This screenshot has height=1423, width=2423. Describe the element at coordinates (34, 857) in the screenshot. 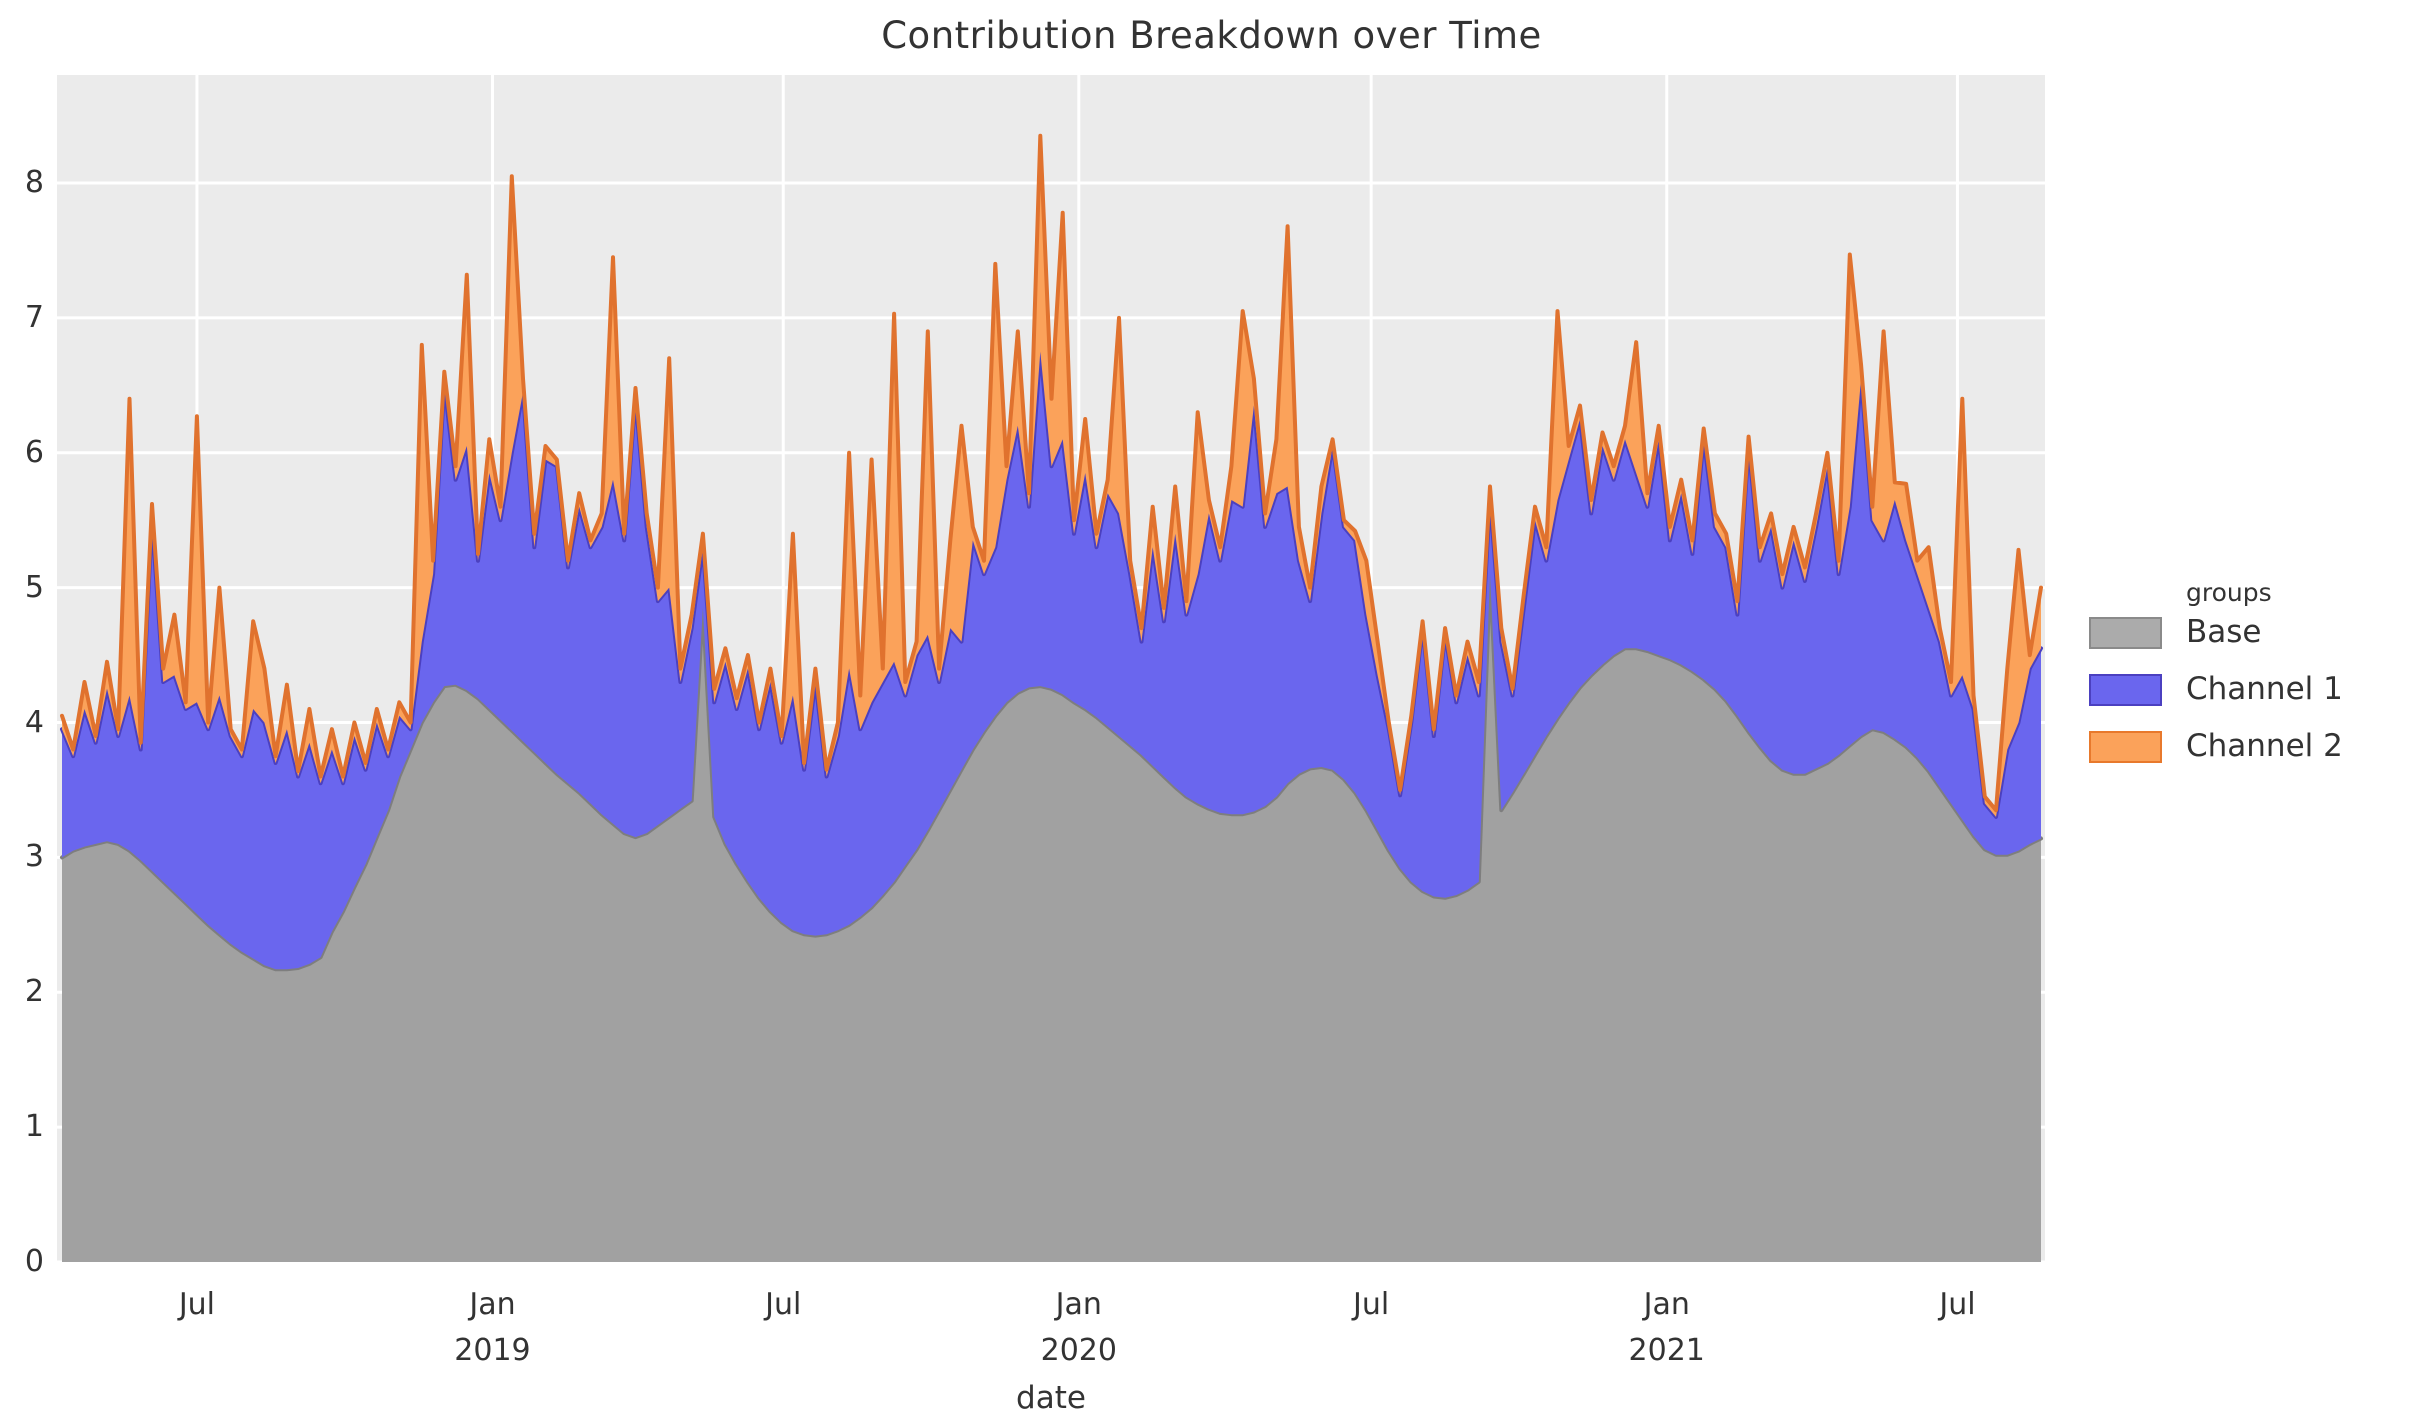

I see `y-tick-label-3: 3` at that location.